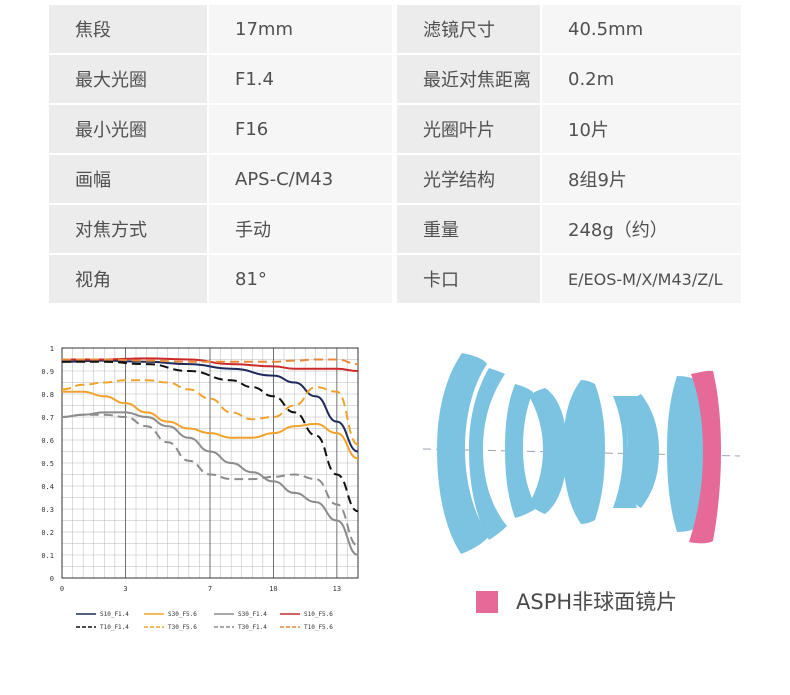  Describe the element at coordinates (337, 589) in the screenshot. I see `x-tick-label: 13` at that location.